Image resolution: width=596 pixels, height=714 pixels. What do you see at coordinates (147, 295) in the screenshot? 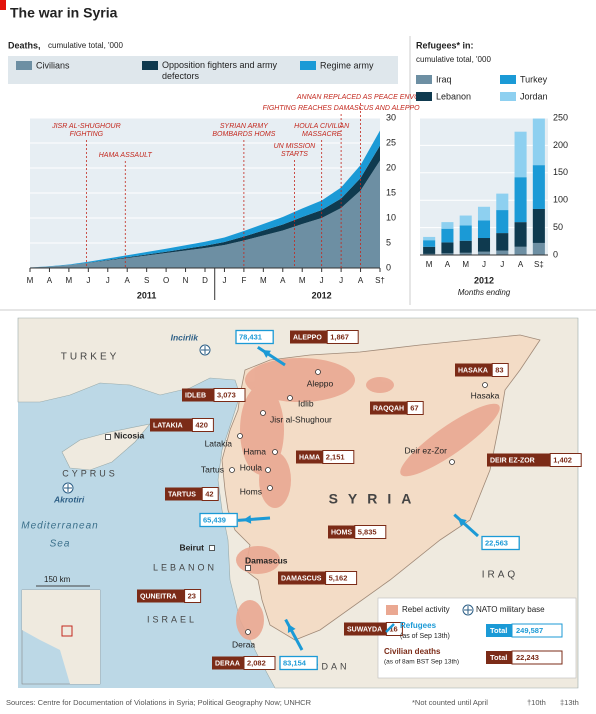
I see `year-label: 2011` at bounding box center [147, 295].